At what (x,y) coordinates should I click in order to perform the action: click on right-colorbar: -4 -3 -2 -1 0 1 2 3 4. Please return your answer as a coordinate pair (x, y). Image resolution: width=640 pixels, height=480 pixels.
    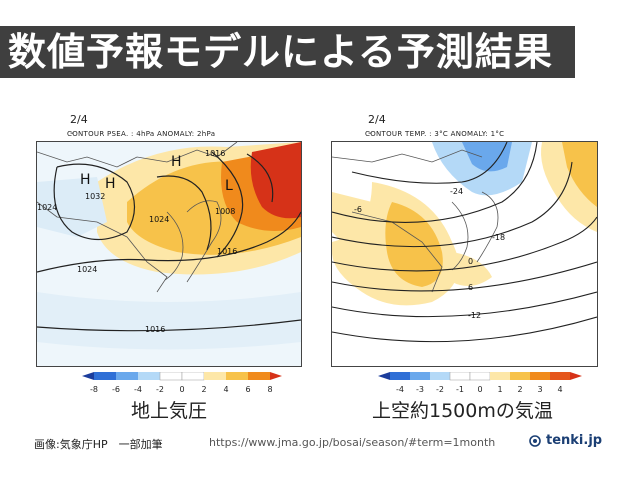
    Looking at the image, I should click on (480, 383).